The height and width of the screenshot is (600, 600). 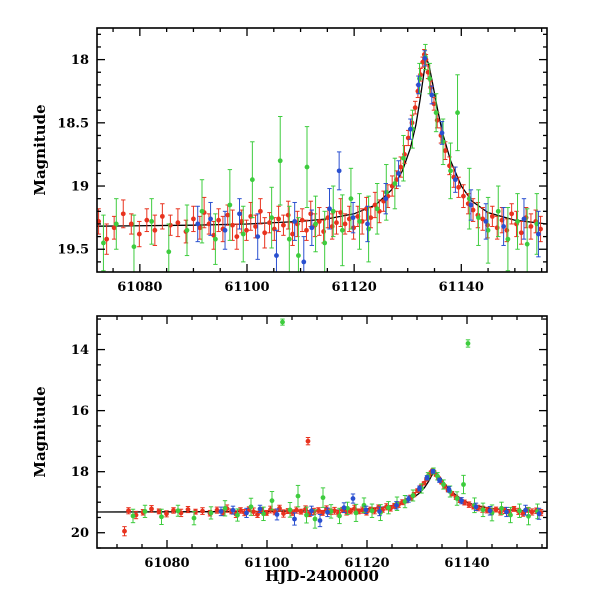 I want to click on series-red, so click(x=333, y=486).